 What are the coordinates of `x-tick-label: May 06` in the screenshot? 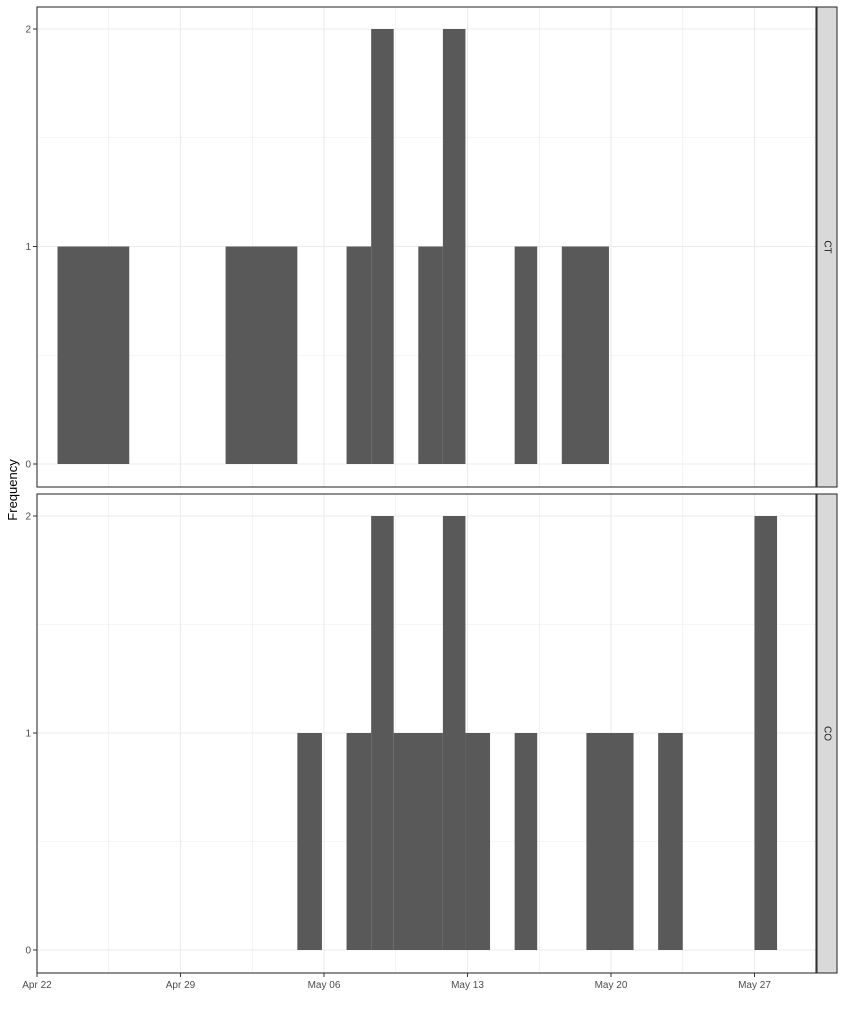 It's located at (324, 985).